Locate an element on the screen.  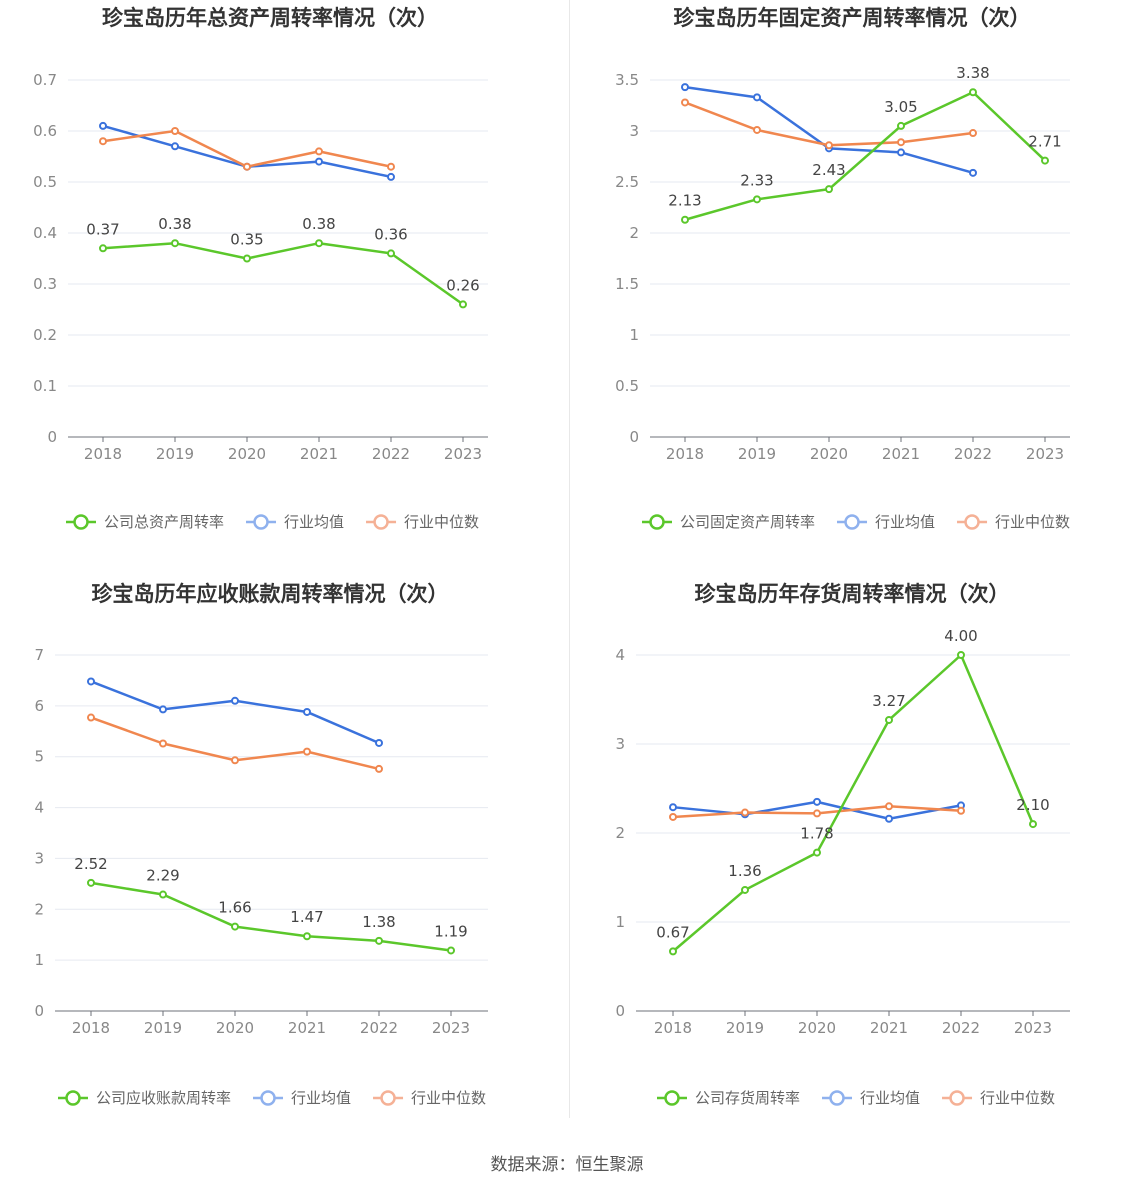
chart-title: 珍宝岛历年应收账款周转率情况（次） is located at coordinates (270, 594).